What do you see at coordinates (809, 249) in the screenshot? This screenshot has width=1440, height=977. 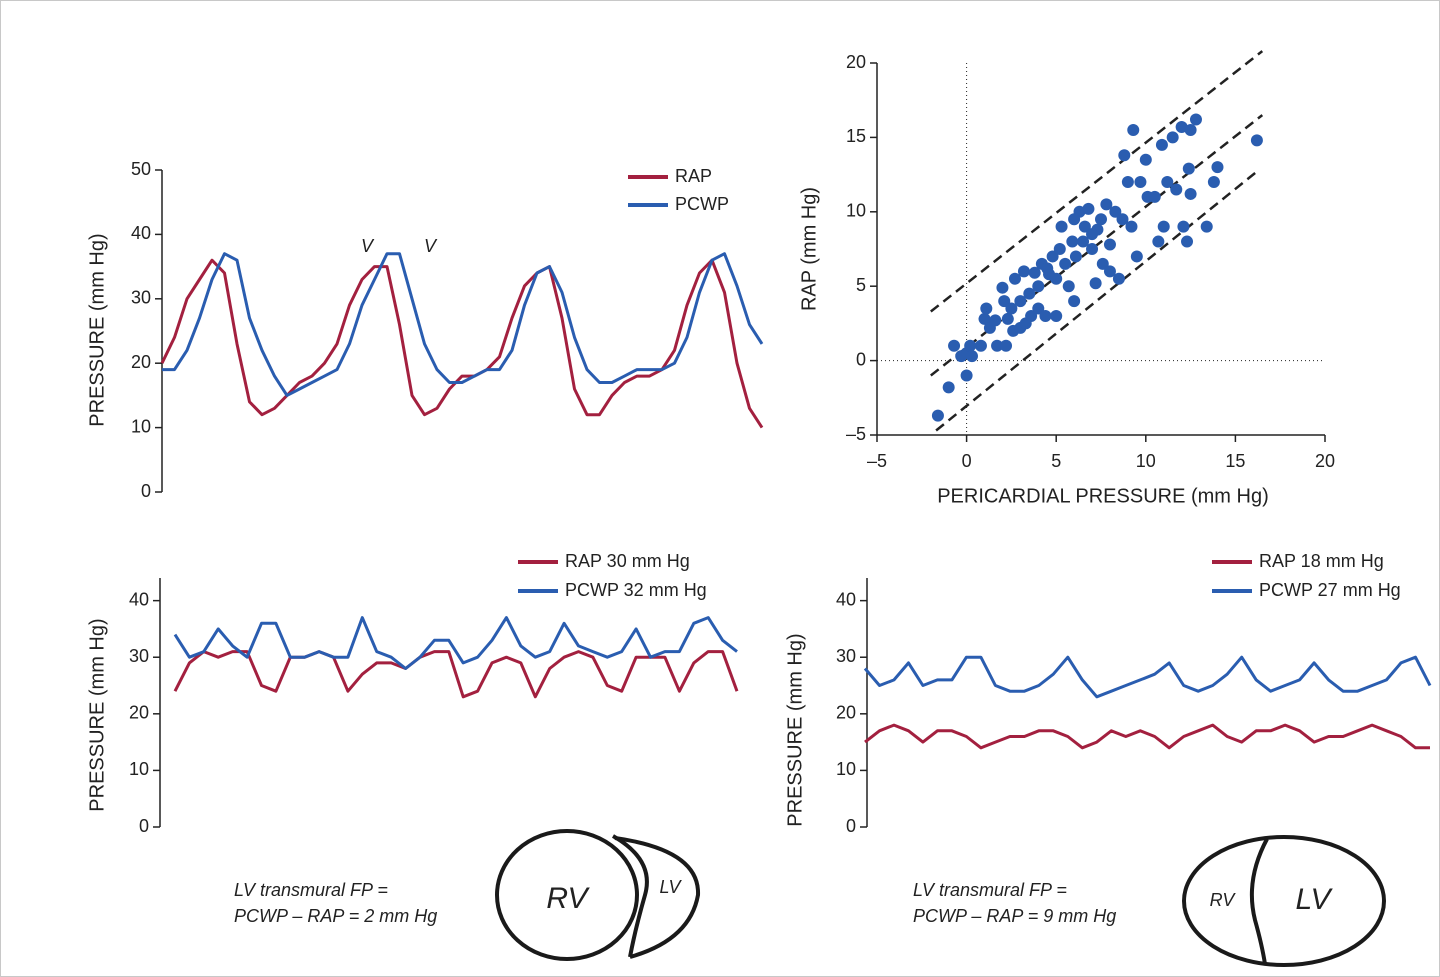 I see `y-axis-label: RAP (mm Hg)` at bounding box center [809, 249].